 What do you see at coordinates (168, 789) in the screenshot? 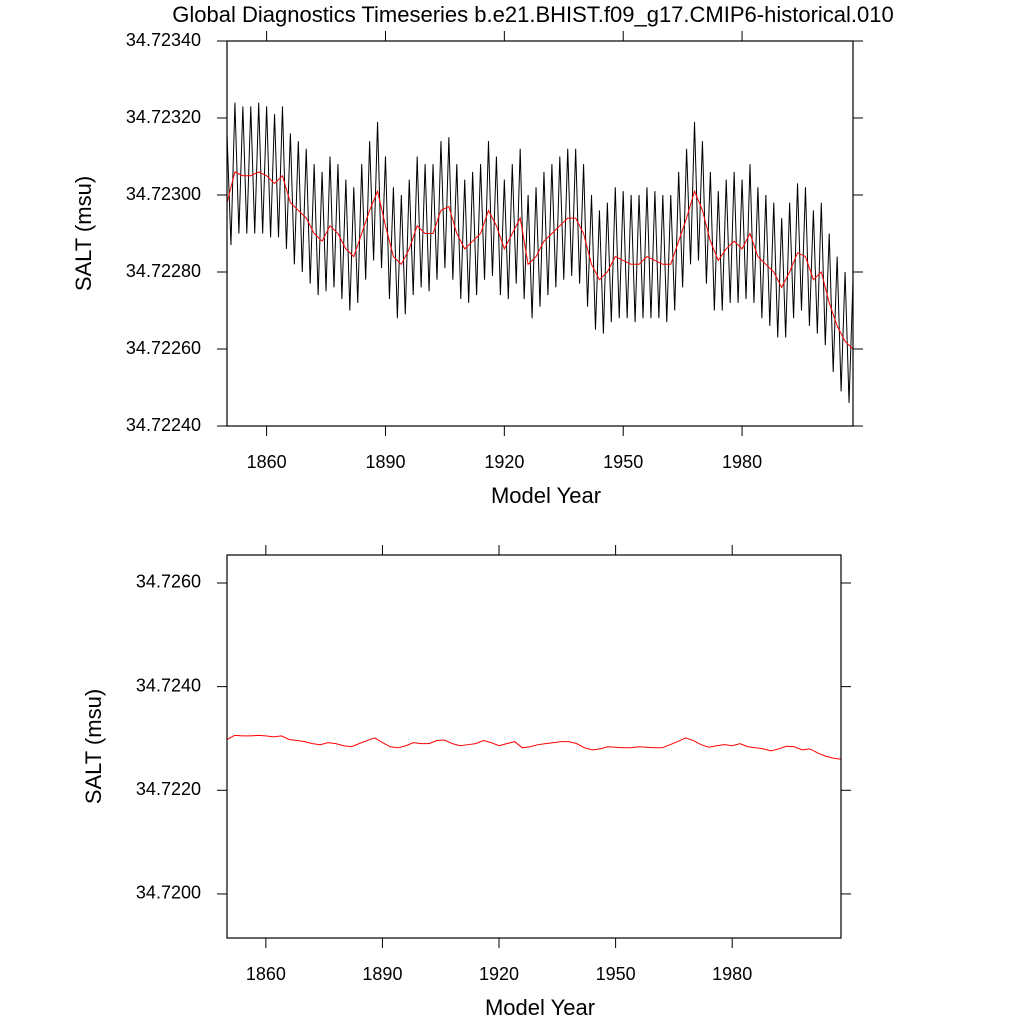
I see `y-tick-label: 34.7220` at bounding box center [168, 789].